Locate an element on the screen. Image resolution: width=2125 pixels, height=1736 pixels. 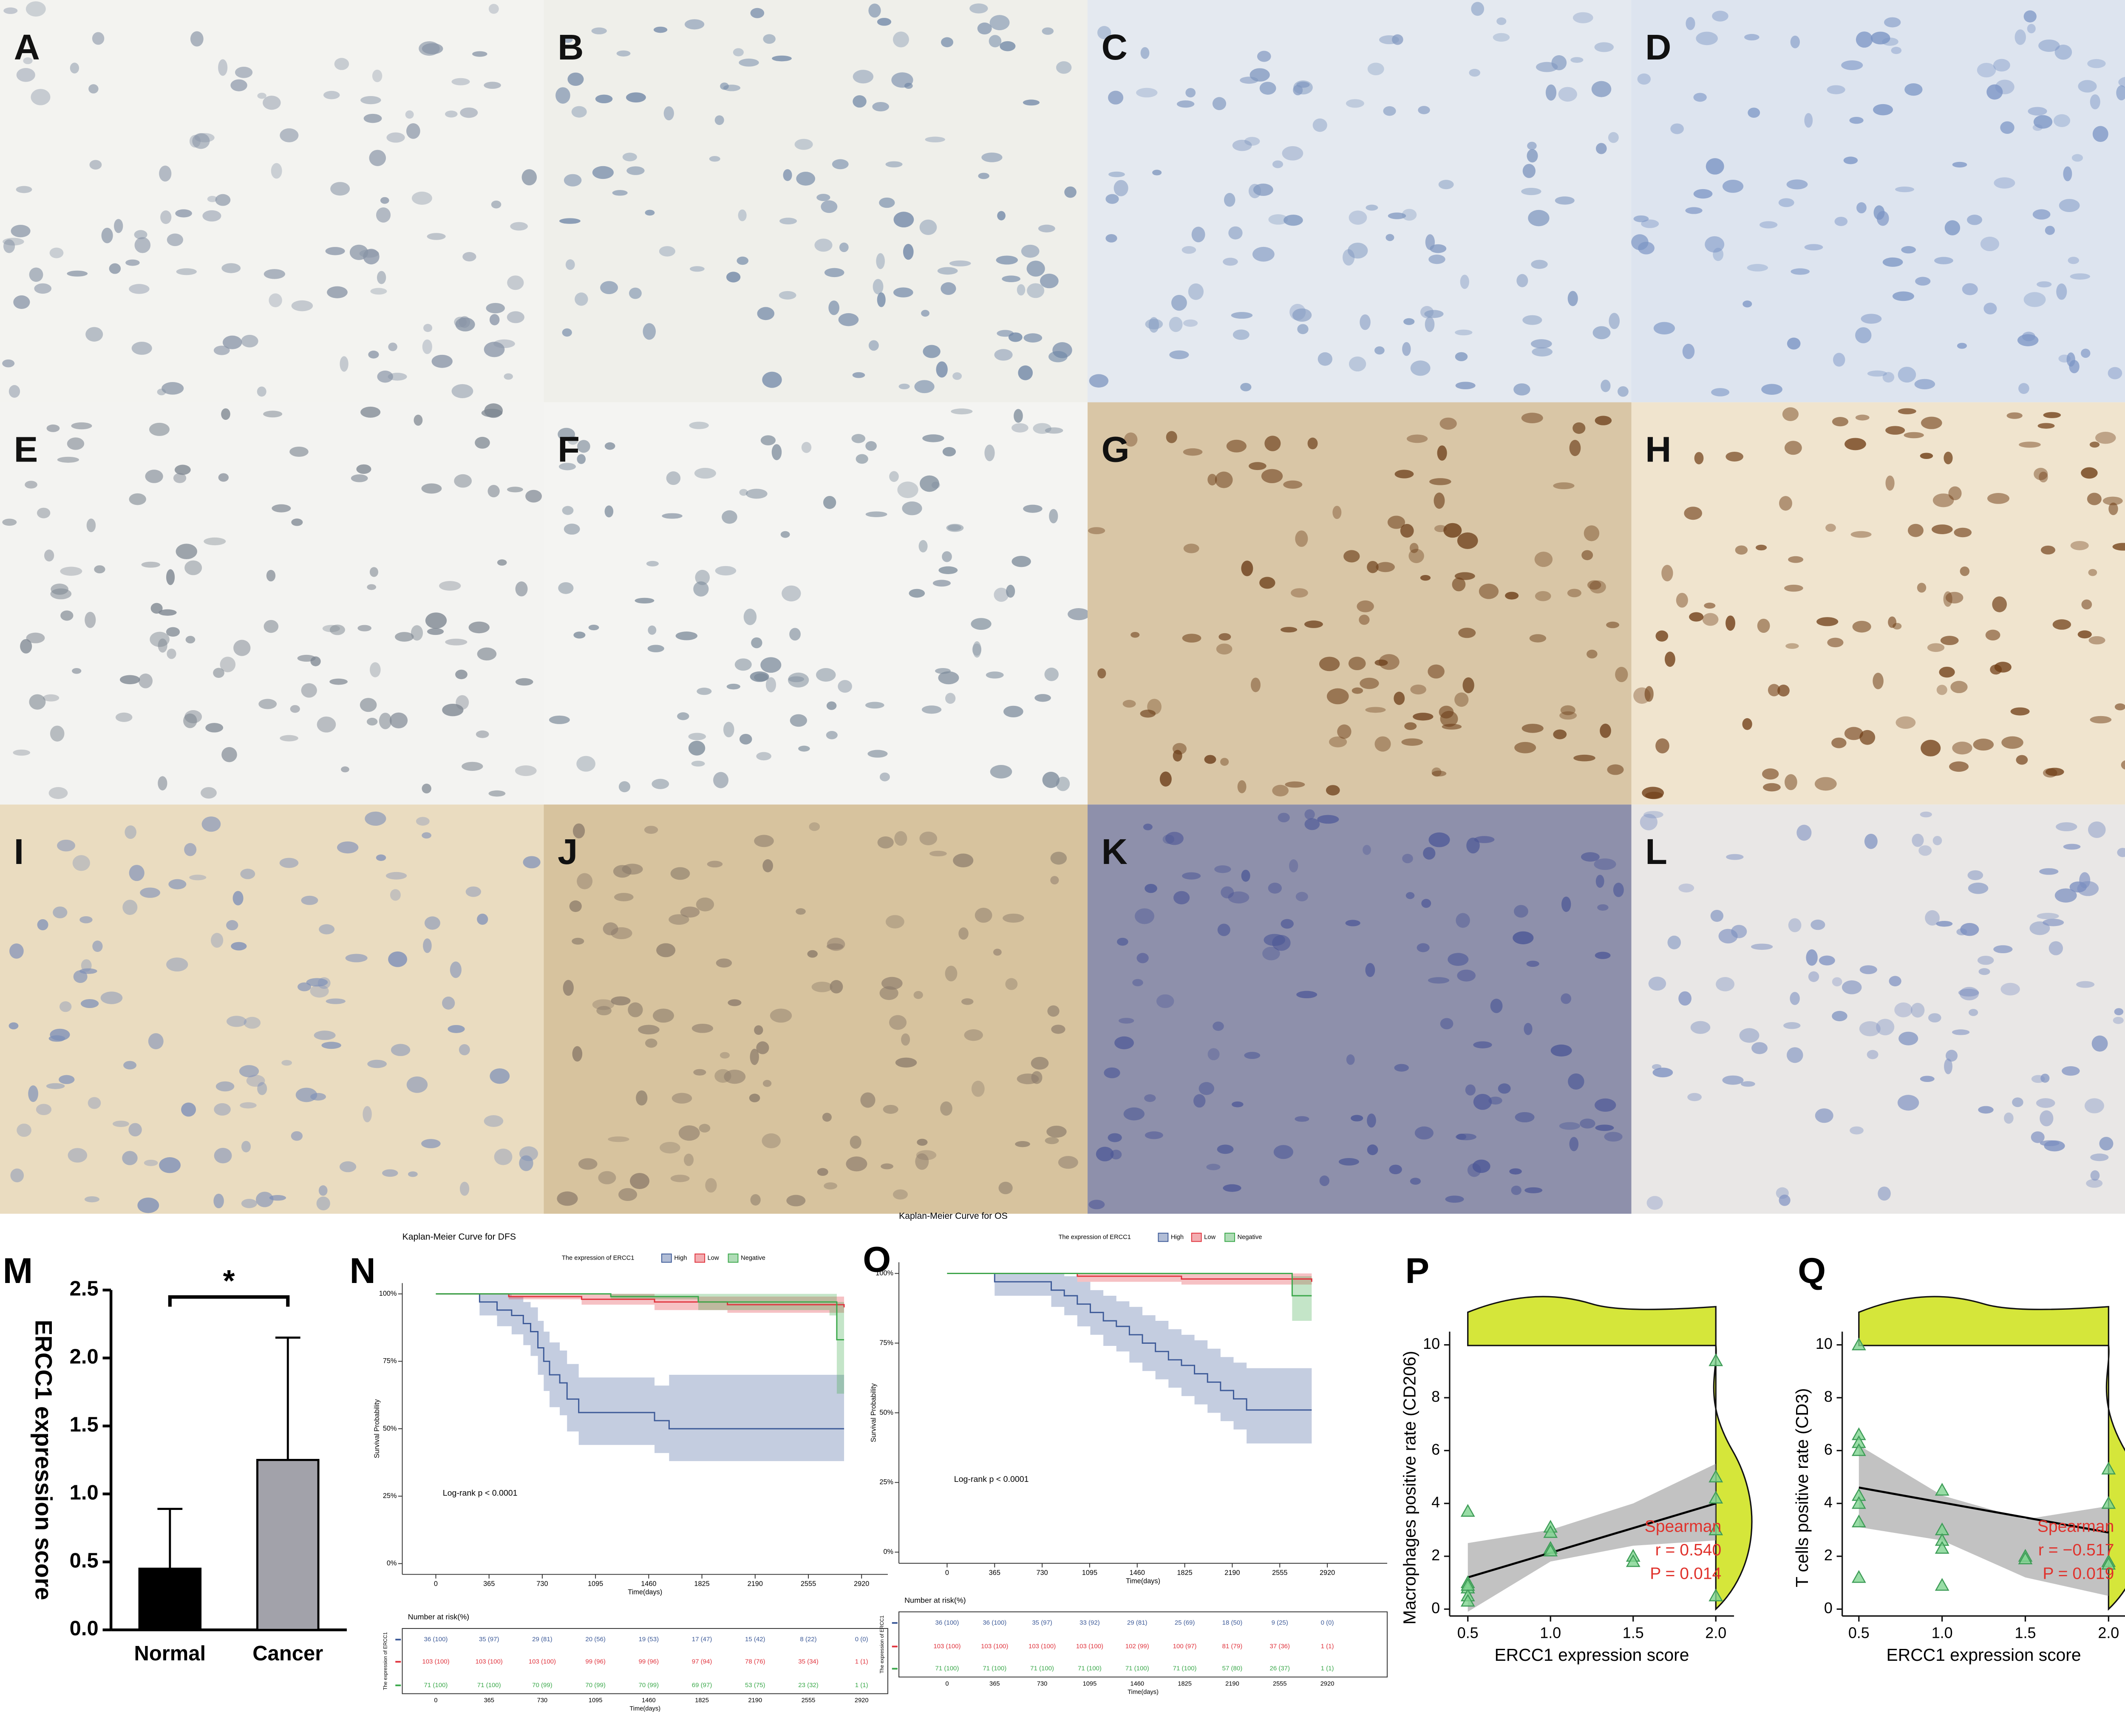
risk-count: 23 (32) is located at coordinates (808, 1686).